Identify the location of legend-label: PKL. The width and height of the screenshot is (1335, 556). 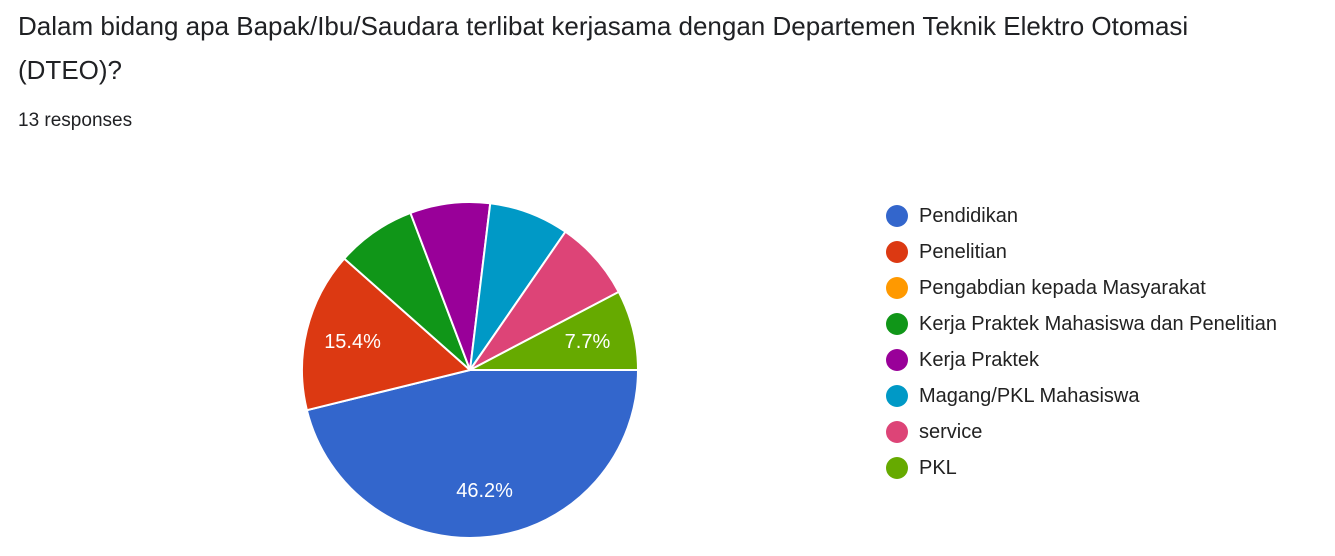
(938, 467).